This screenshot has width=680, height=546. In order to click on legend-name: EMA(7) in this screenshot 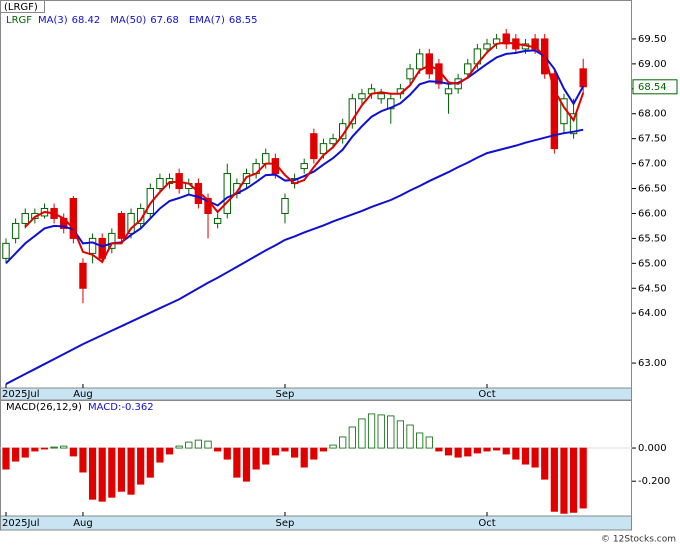, I will do `click(207, 20)`.